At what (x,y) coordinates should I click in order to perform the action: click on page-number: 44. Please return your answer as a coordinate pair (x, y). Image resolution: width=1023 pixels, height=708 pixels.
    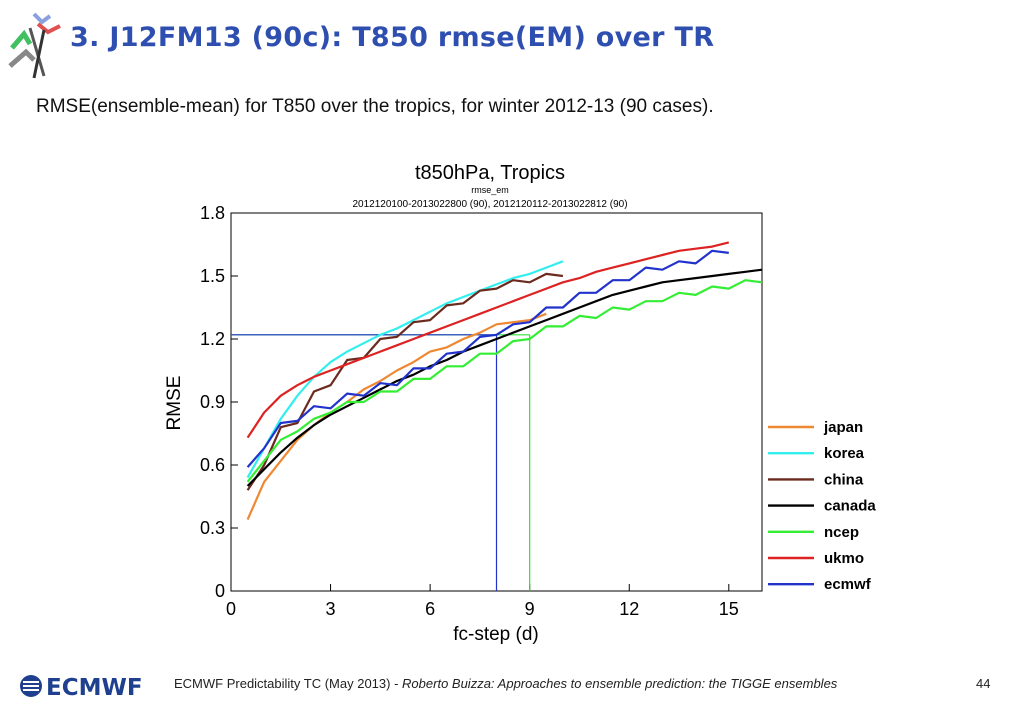
    Looking at the image, I should click on (983, 683).